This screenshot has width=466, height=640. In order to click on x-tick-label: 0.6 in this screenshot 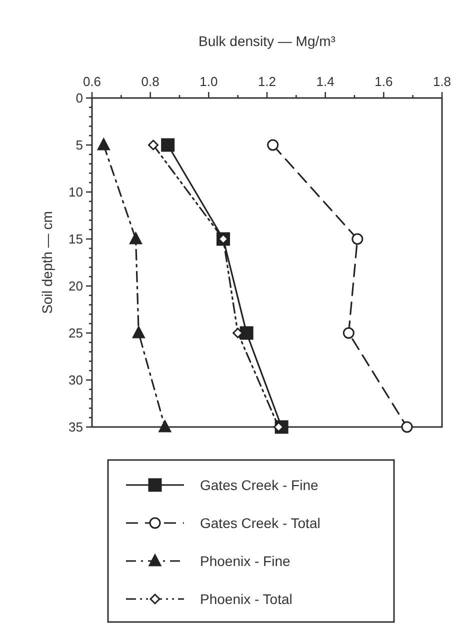, I will do `click(92, 81)`.